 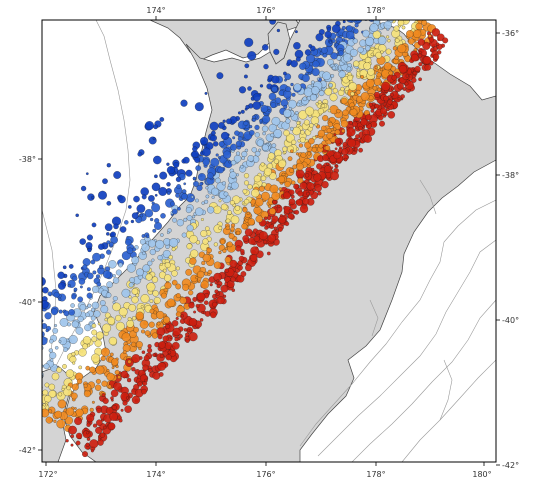 I want to click on left-lat-label-42: -42°, so click(x=27, y=450).